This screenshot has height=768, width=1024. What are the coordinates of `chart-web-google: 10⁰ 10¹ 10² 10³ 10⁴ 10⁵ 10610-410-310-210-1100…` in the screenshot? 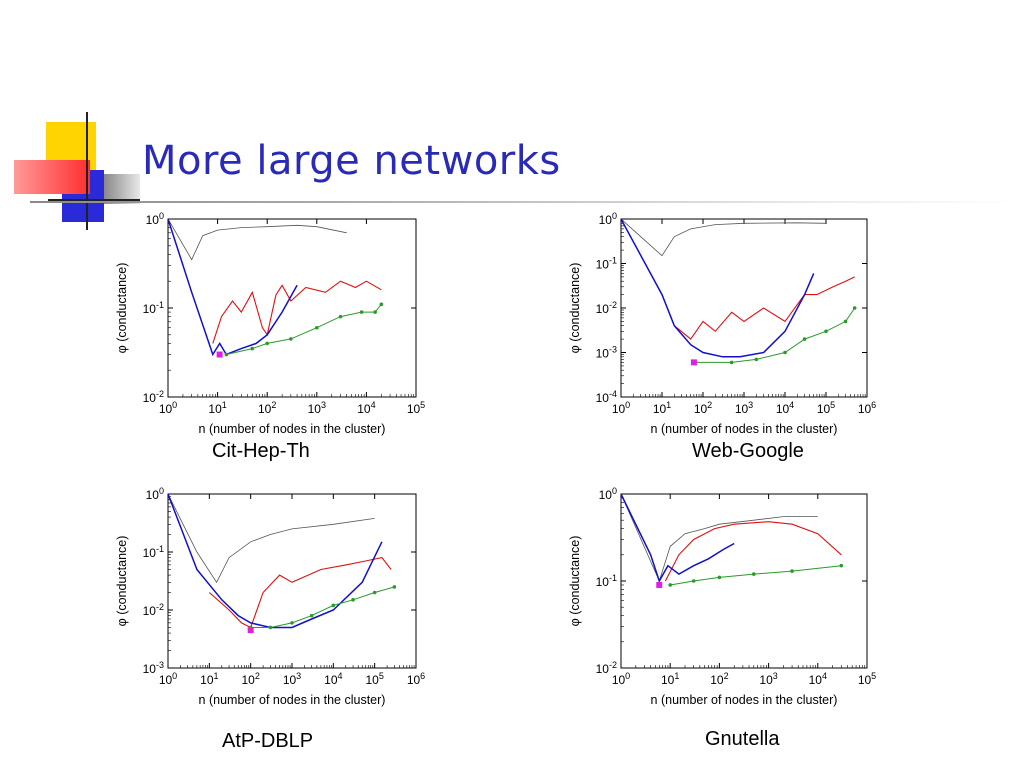 It's located at (722, 323).